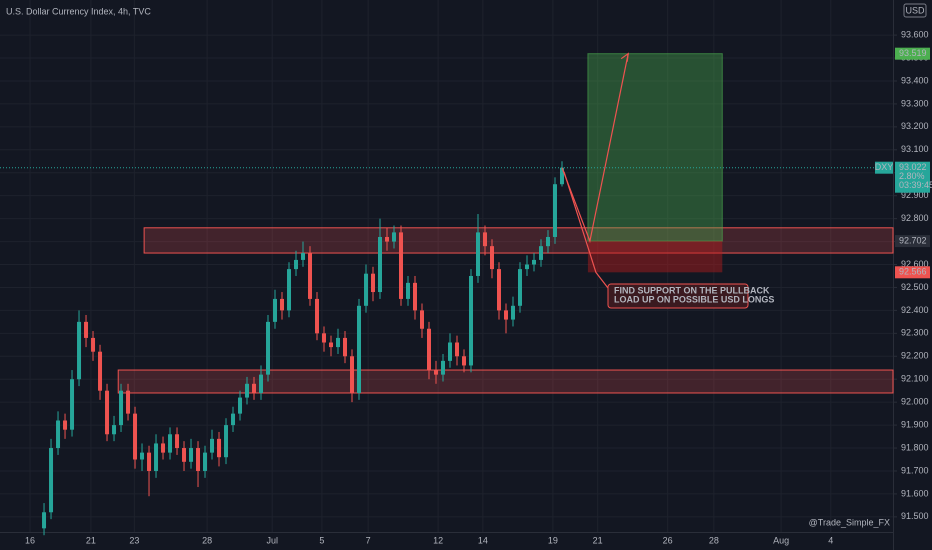 The image size is (932, 550). I want to click on symbol-label: DXY, so click(884, 167).